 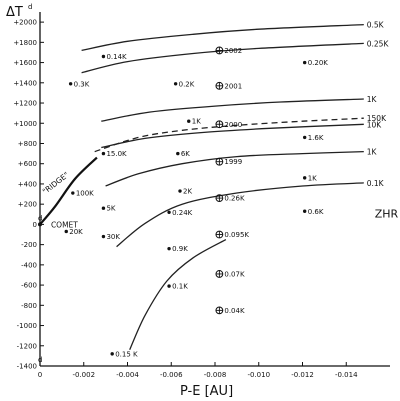 What do you see at coordinates (25, 63) in the screenshot?
I see `y-tick-label: +1600` at bounding box center [25, 63].